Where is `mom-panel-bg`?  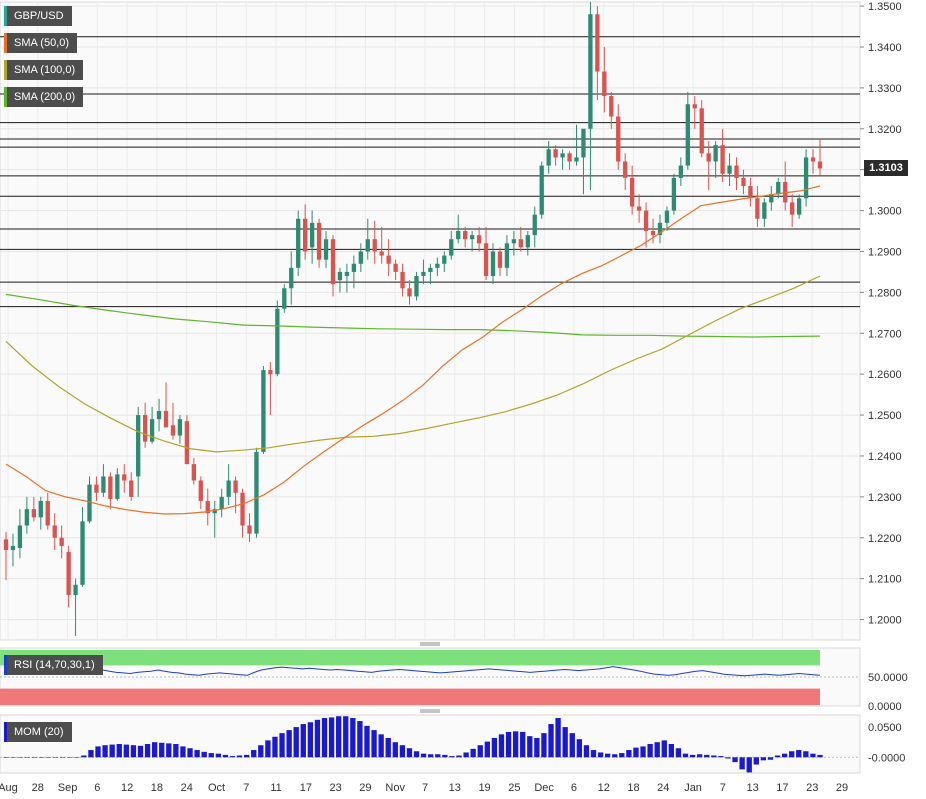 mom-panel-bg is located at coordinates (430, 744).